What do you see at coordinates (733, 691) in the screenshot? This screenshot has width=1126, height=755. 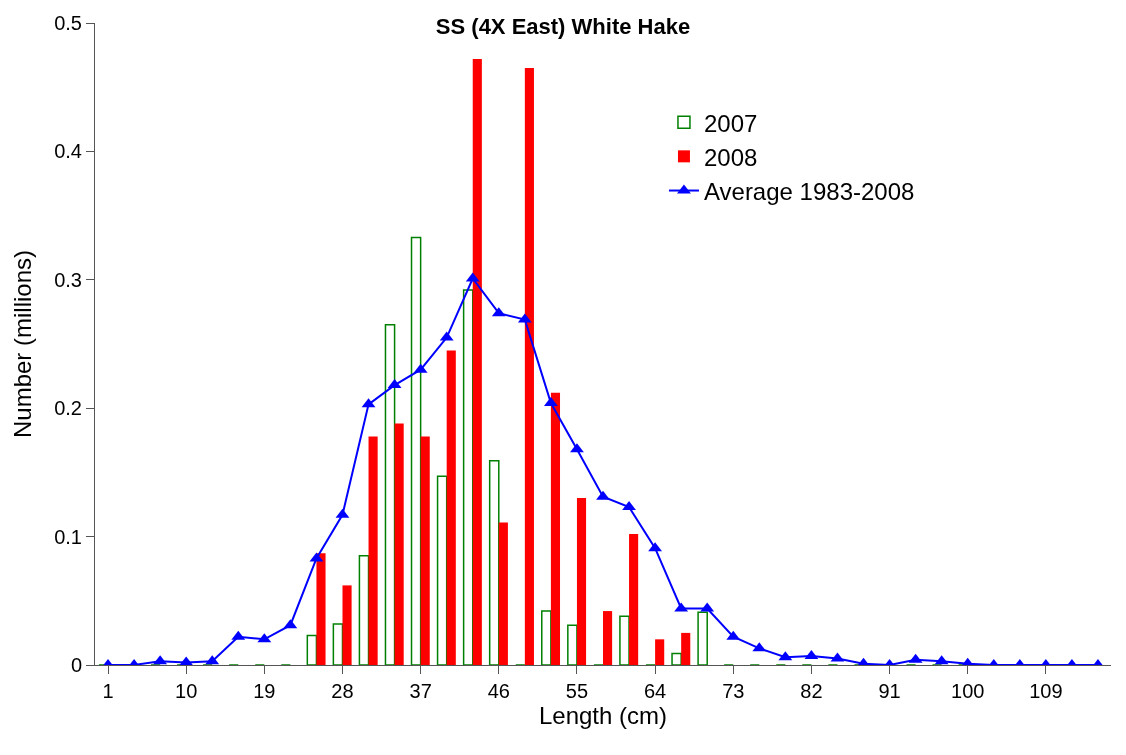 I see `x-tick-label: 73` at bounding box center [733, 691].